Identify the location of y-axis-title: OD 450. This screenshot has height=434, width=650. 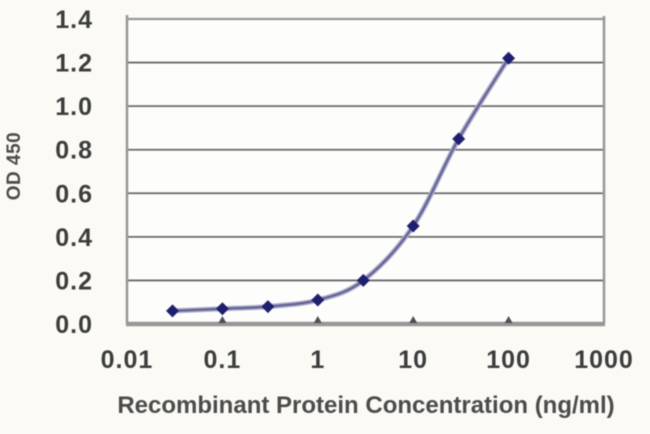
(14, 166).